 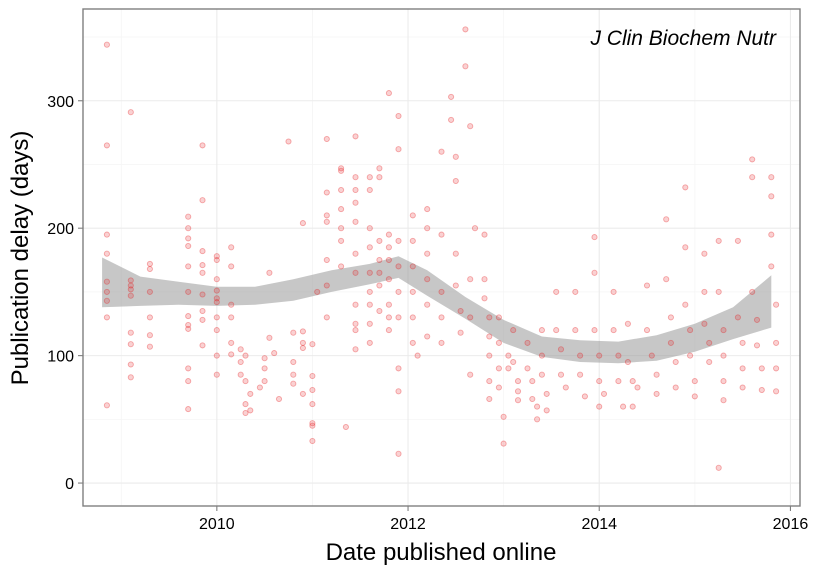 What do you see at coordinates (217, 524) in the screenshot?
I see `x-tick-label: 2010` at bounding box center [217, 524].